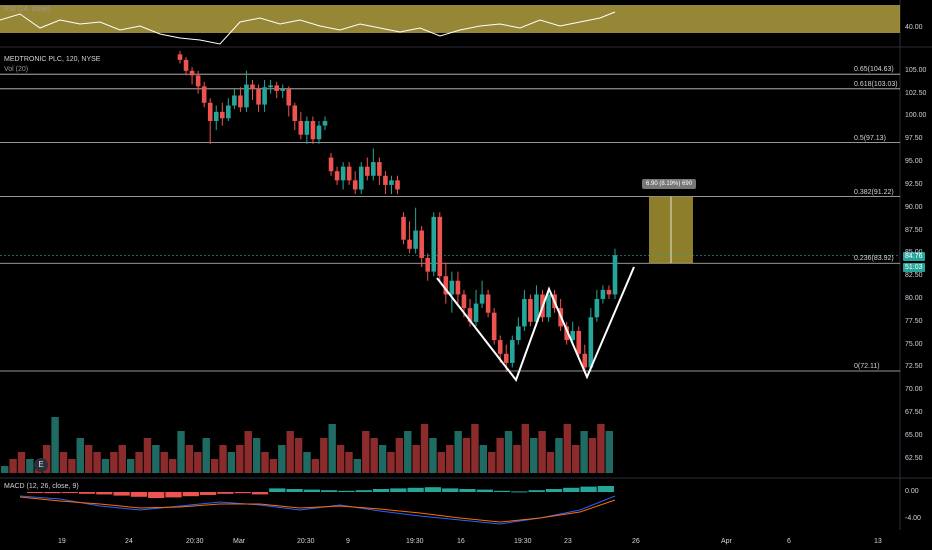 This screenshot has height=550, width=932. Describe the element at coordinates (636, 541) in the screenshot. I see `time-axis-label: 26` at that location.